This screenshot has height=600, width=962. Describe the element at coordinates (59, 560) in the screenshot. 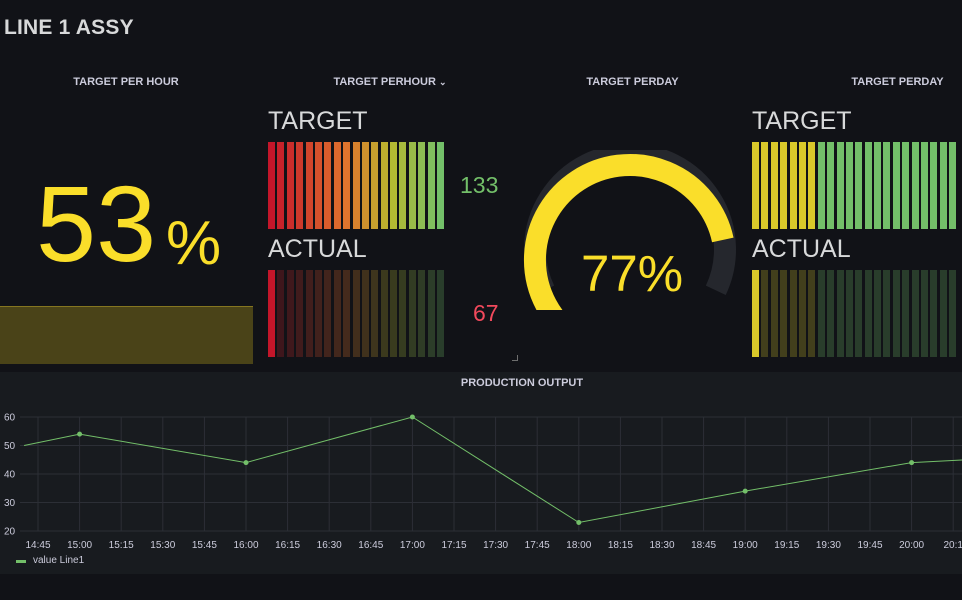

I see `legend-label-line1: value Line1` at that location.